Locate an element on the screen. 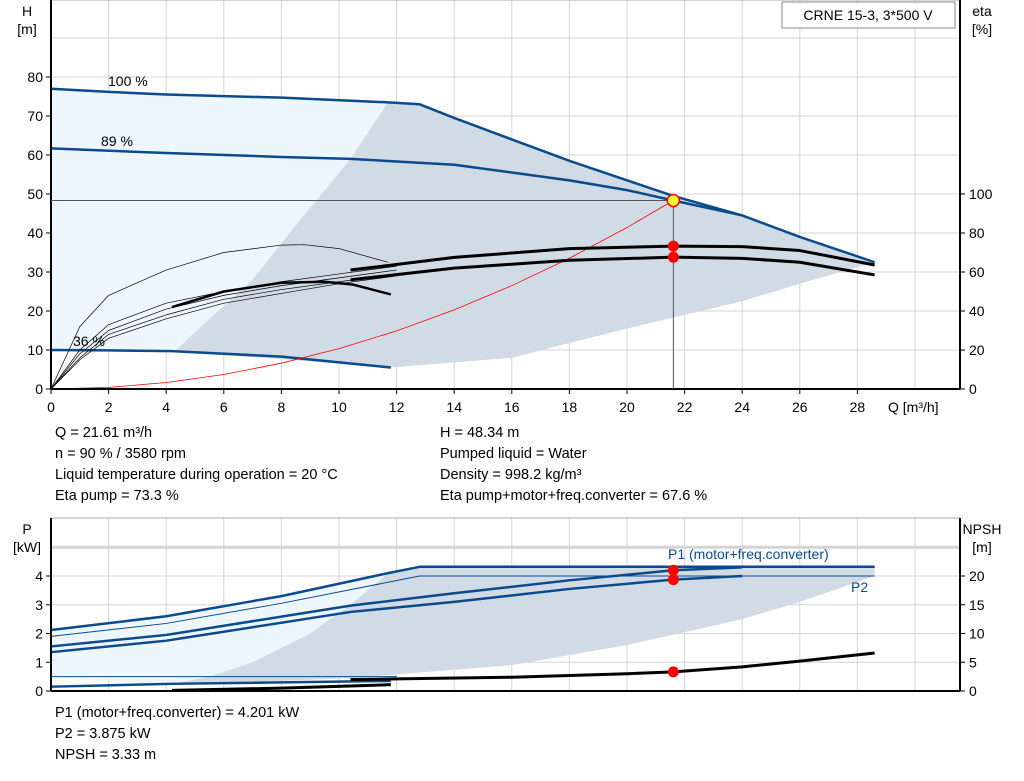 This screenshot has width=1024, height=781. y2-axis-label: eta is located at coordinates (982, 11).